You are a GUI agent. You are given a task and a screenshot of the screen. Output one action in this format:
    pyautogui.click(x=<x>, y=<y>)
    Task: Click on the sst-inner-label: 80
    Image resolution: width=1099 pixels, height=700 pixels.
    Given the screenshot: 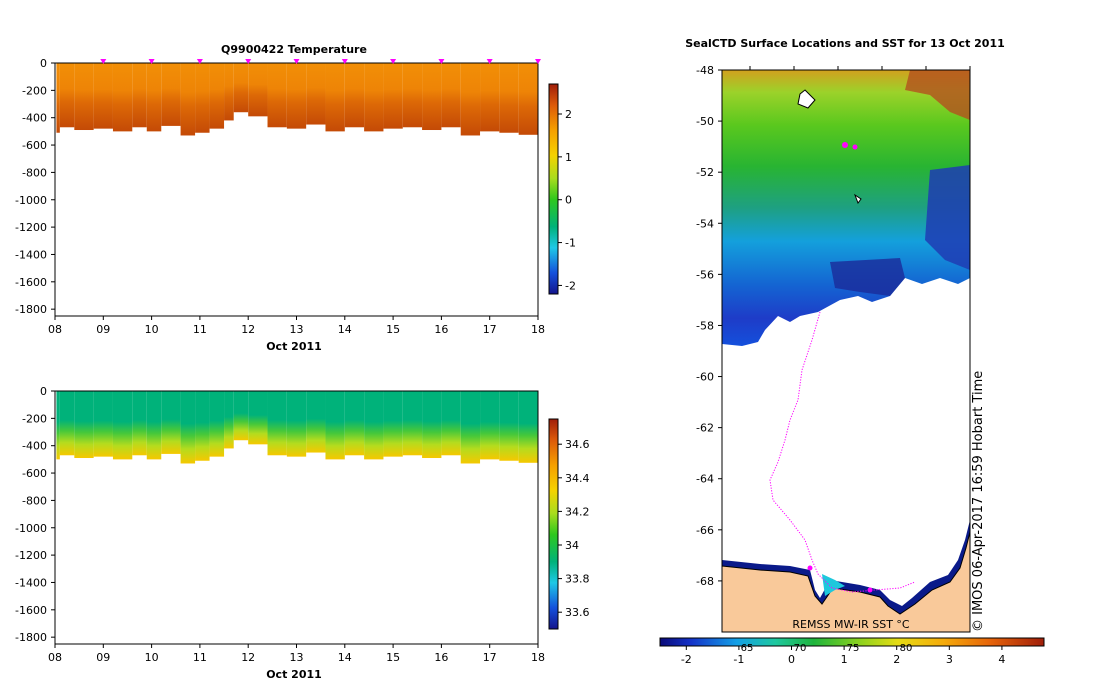 What is the action you would take?
    pyautogui.click(x=906, y=648)
    